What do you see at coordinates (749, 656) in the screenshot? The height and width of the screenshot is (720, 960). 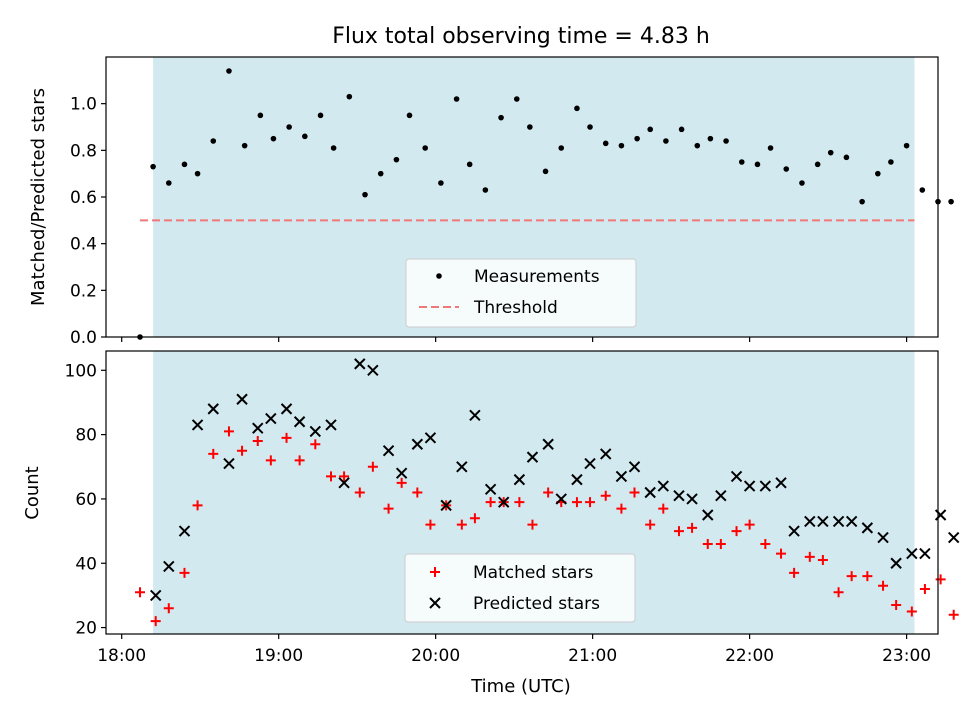 I see `x-tick-label: 22:00` at bounding box center [749, 656].